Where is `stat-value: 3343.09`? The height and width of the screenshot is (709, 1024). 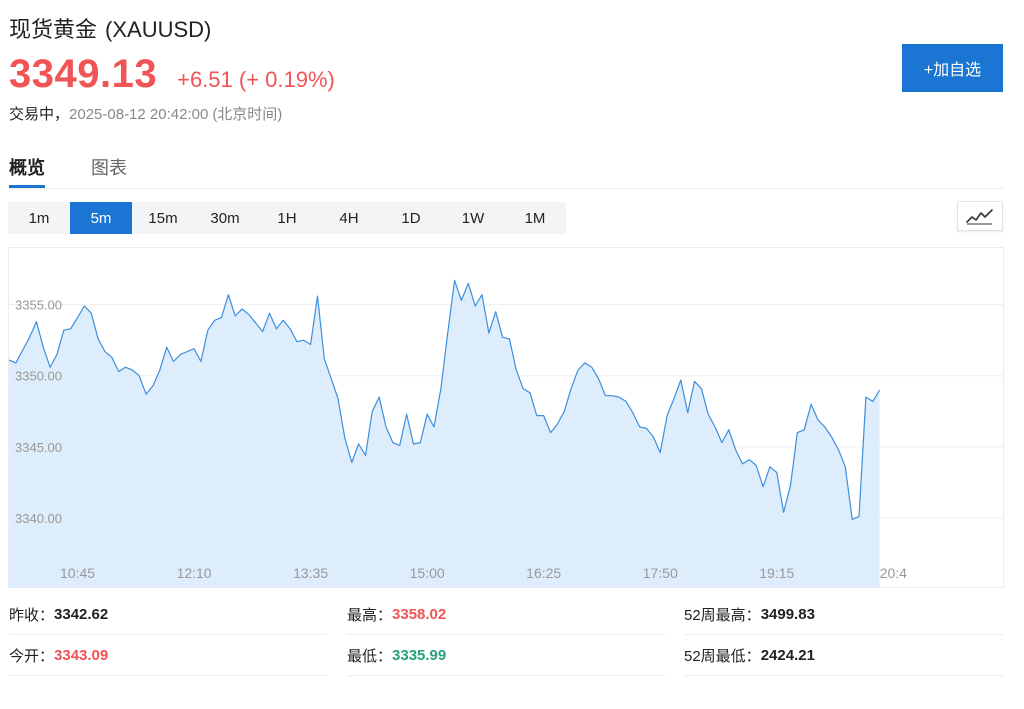 stat-value: 3343.09 is located at coordinates (81, 655).